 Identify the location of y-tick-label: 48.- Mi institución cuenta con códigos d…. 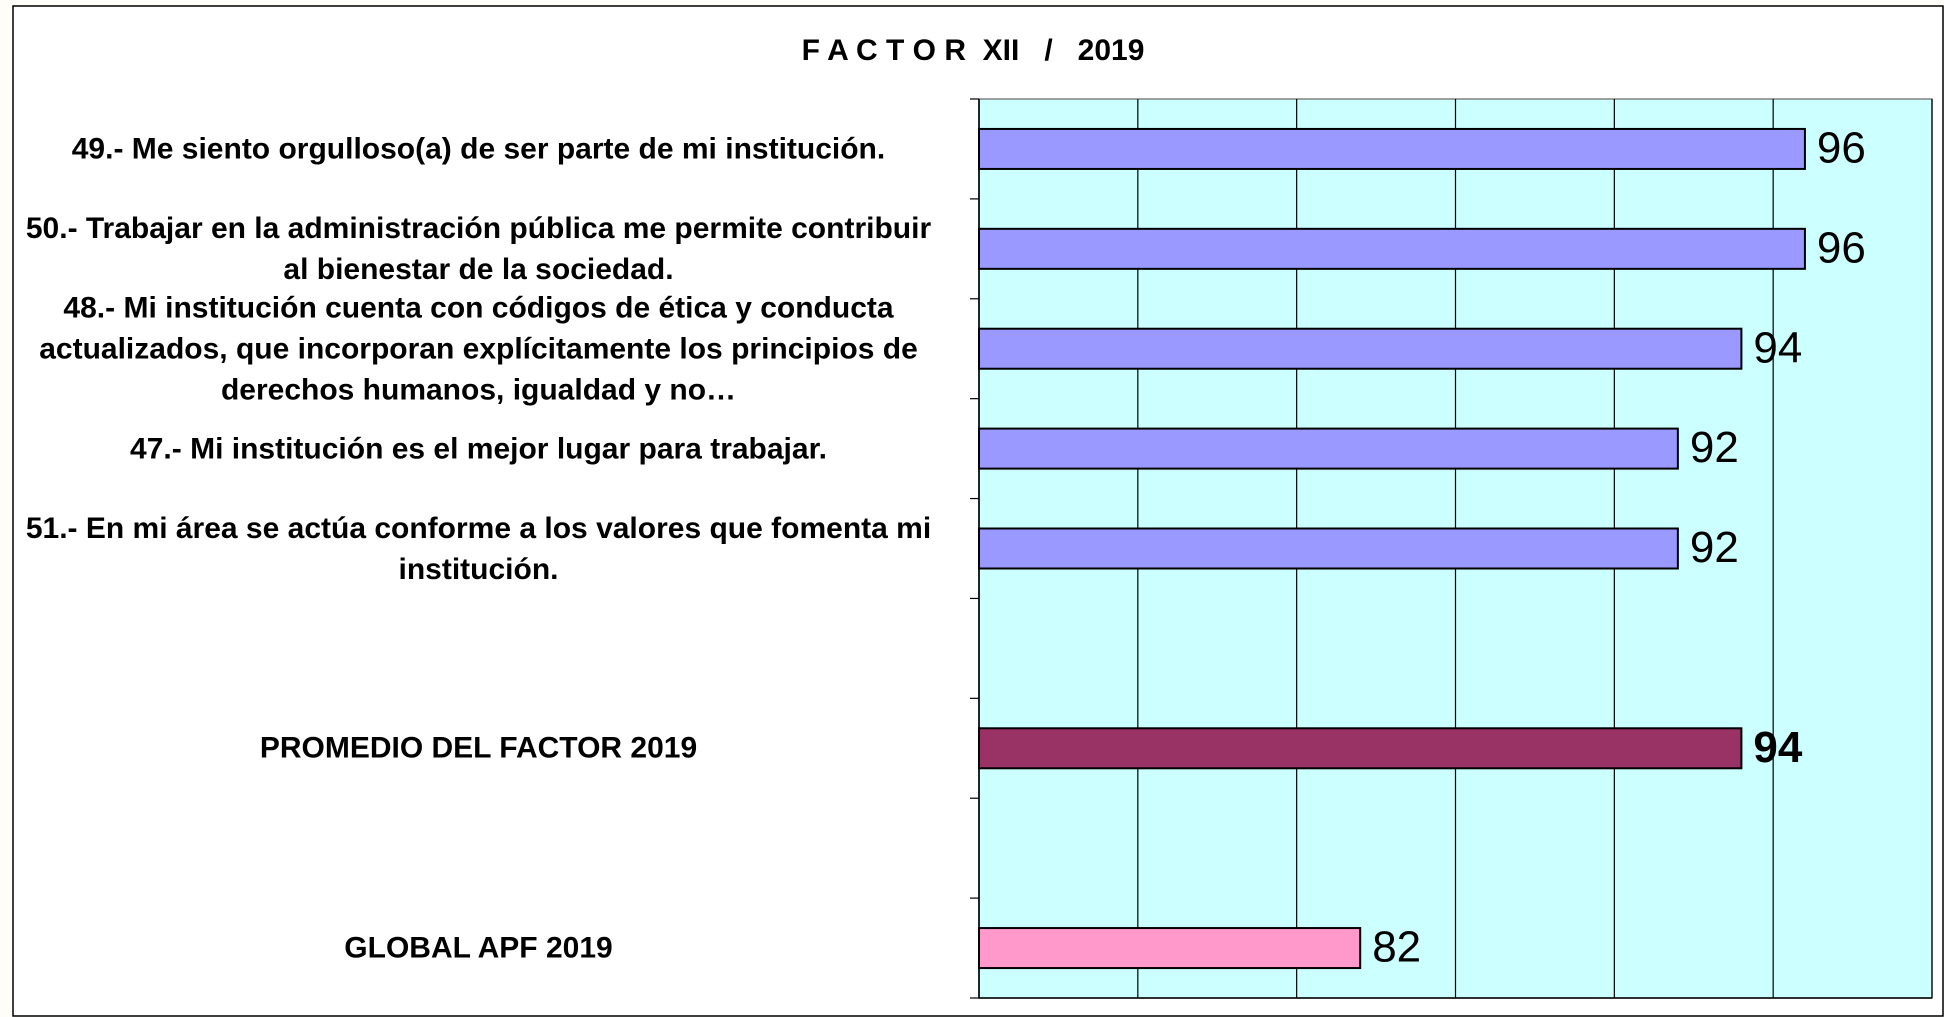
(478, 349).